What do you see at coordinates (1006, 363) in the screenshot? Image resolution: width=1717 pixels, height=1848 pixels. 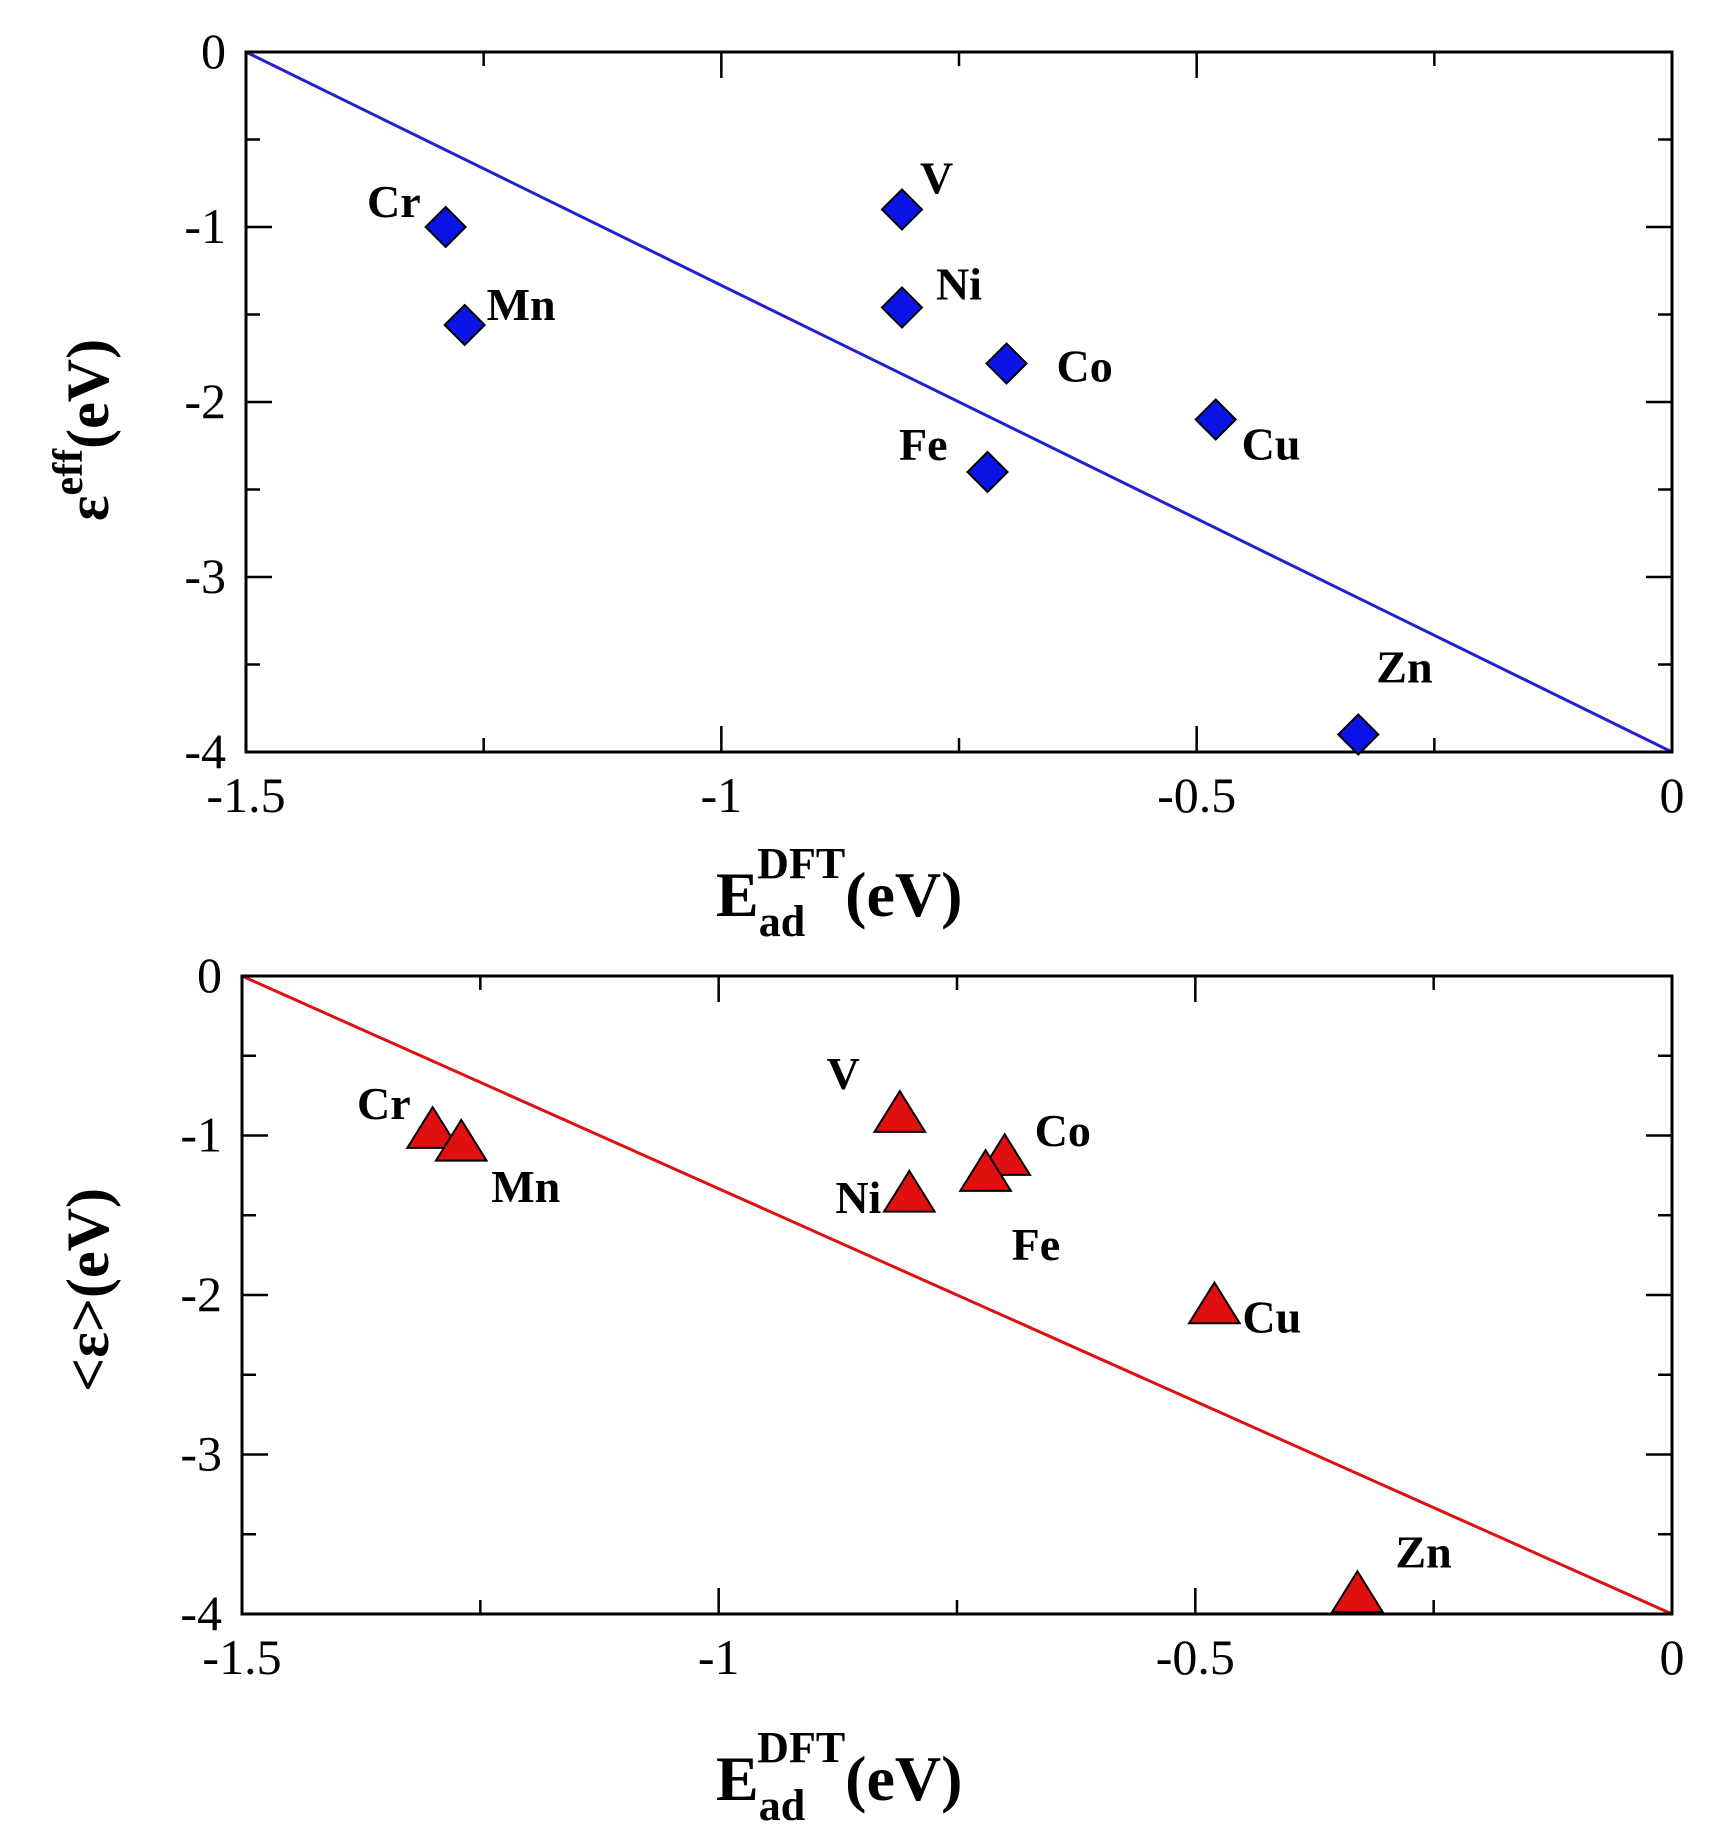 I see `data-point-co` at bounding box center [1006, 363].